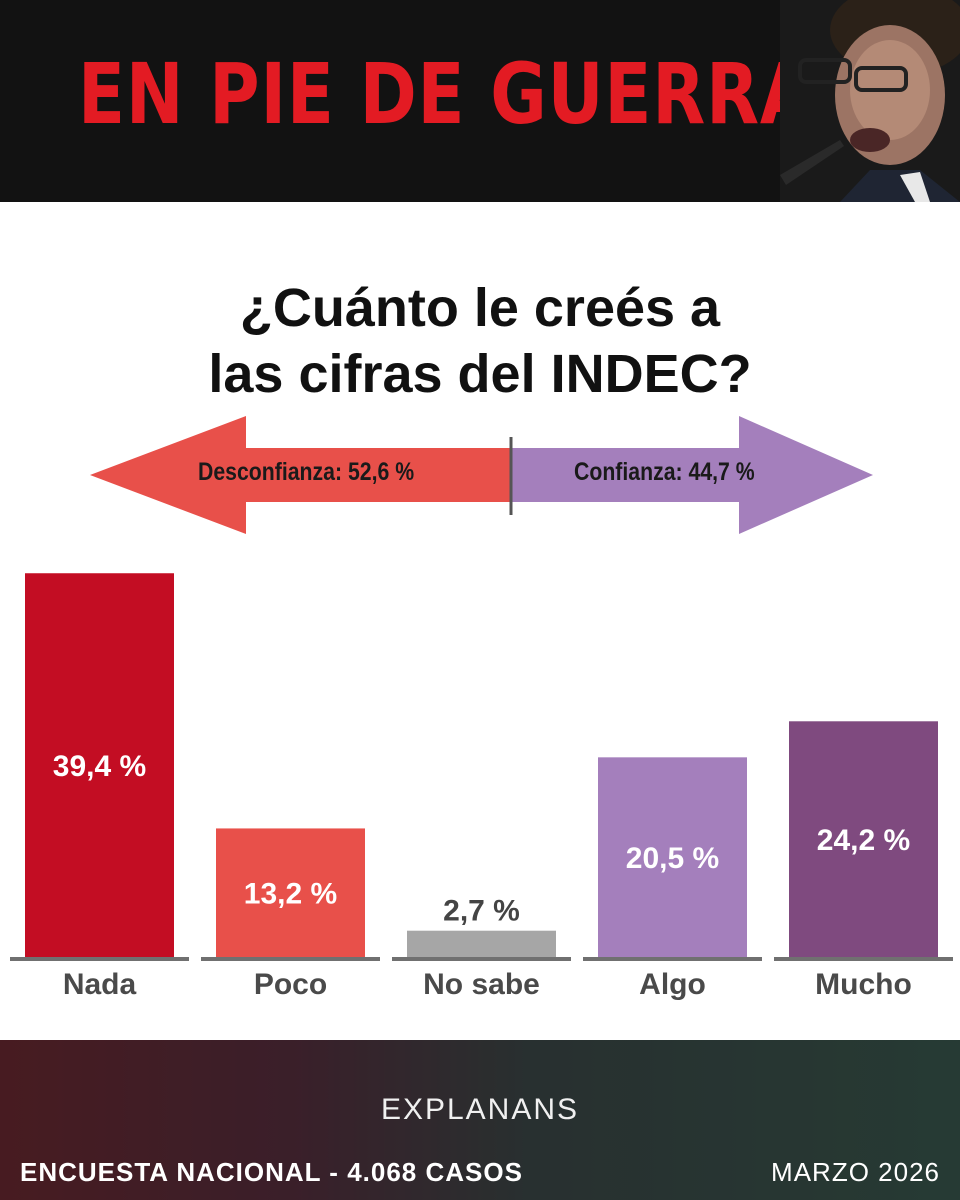 This screenshot has width=960, height=1200. What do you see at coordinates (290, 984) in the screenshot?
I see `category-label: Poco` at bounding box center [290, 984].